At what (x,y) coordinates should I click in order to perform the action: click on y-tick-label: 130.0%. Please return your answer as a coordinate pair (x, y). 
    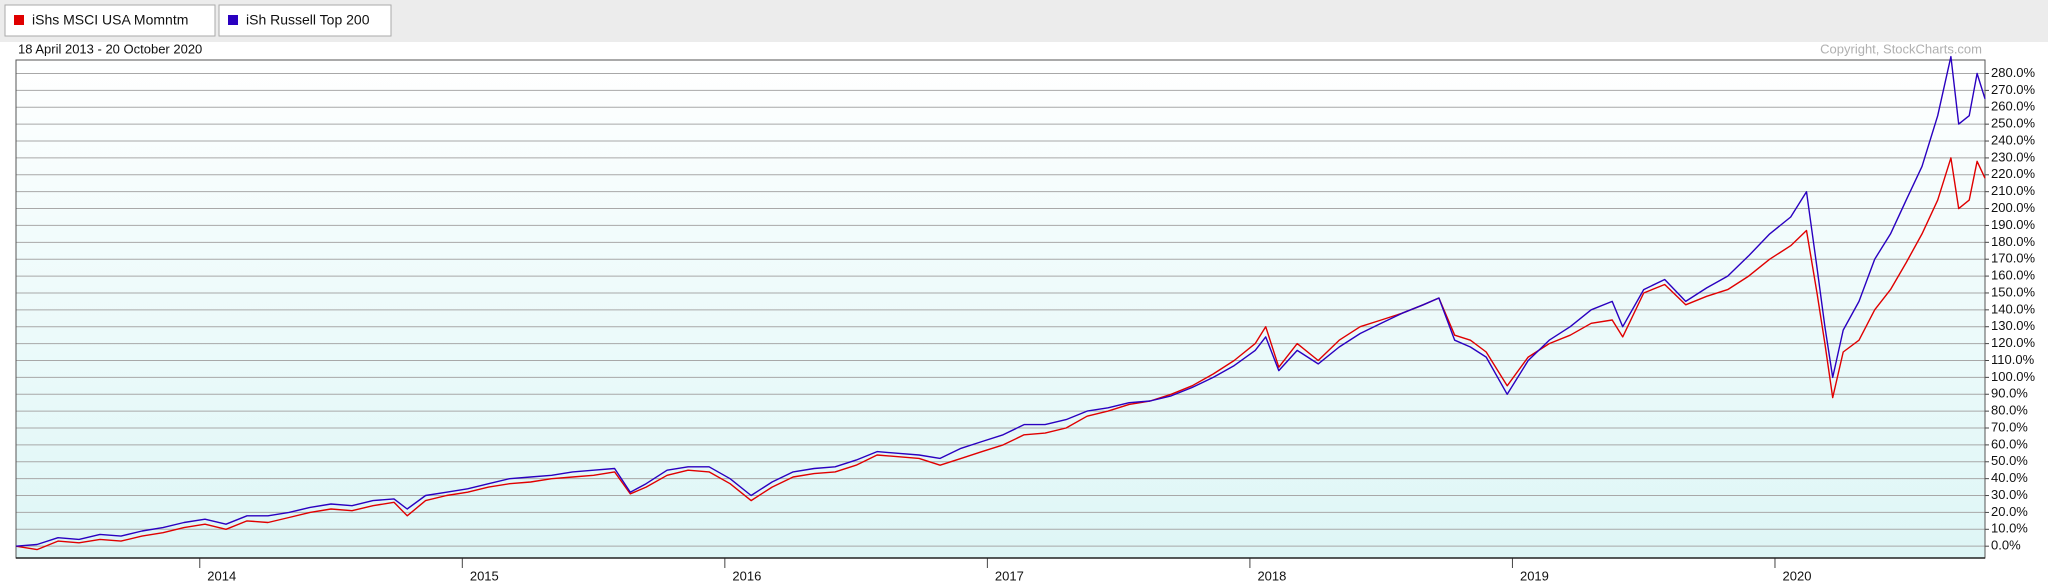
    Looking at the image, I should click on (2013, 325).